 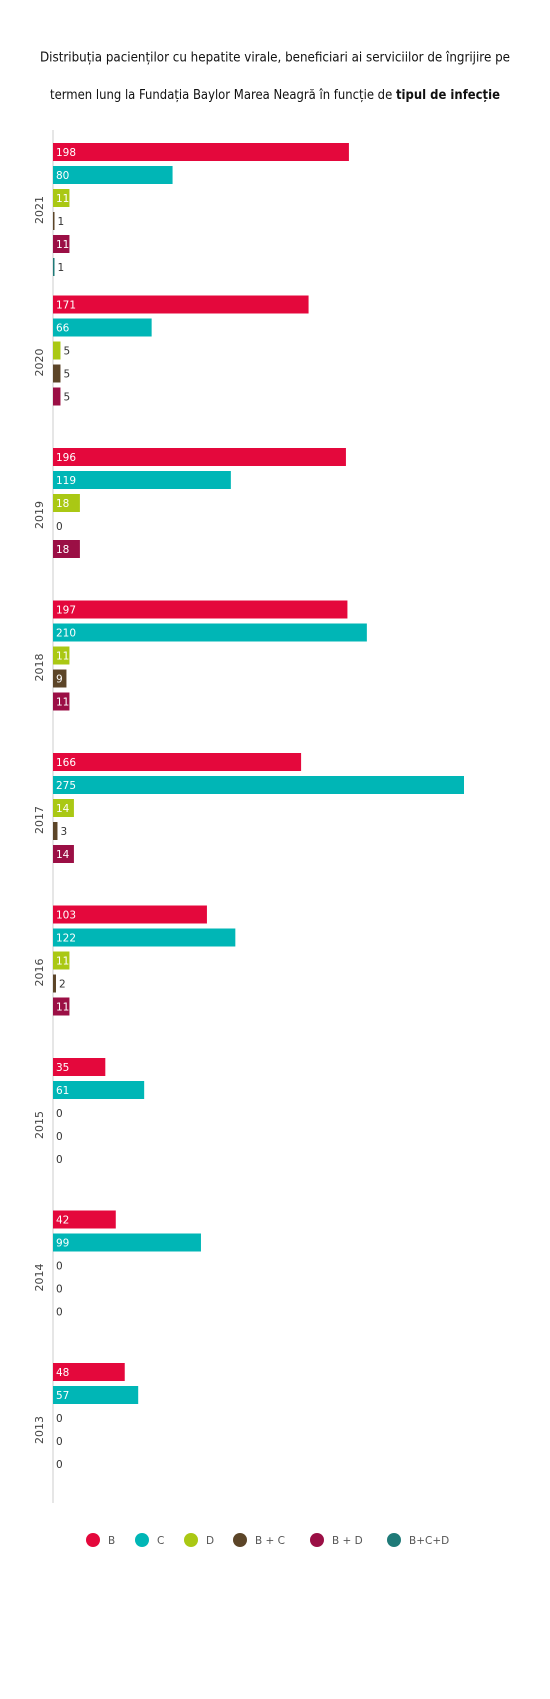 What do you see at coordinates (39, 363) in the screenshot?
I see `y-tick-label: 2020` at bounding box center [39, 363].